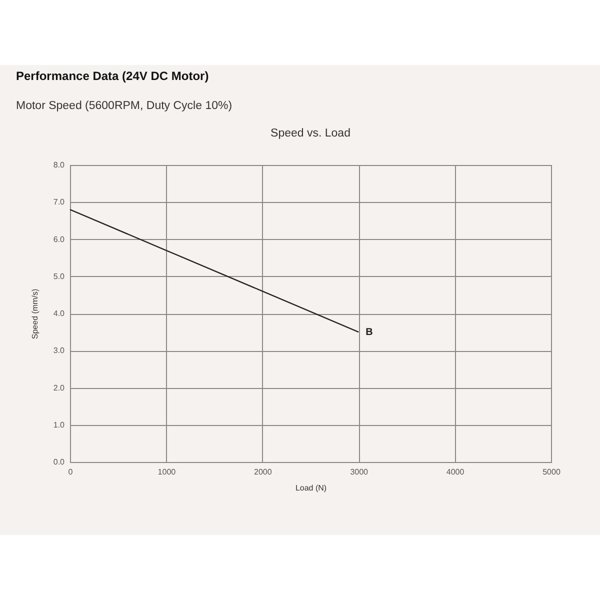 This screenshot has width=600, height=600. I want to click on y-tick-label: 3.0, so click(59, 351).